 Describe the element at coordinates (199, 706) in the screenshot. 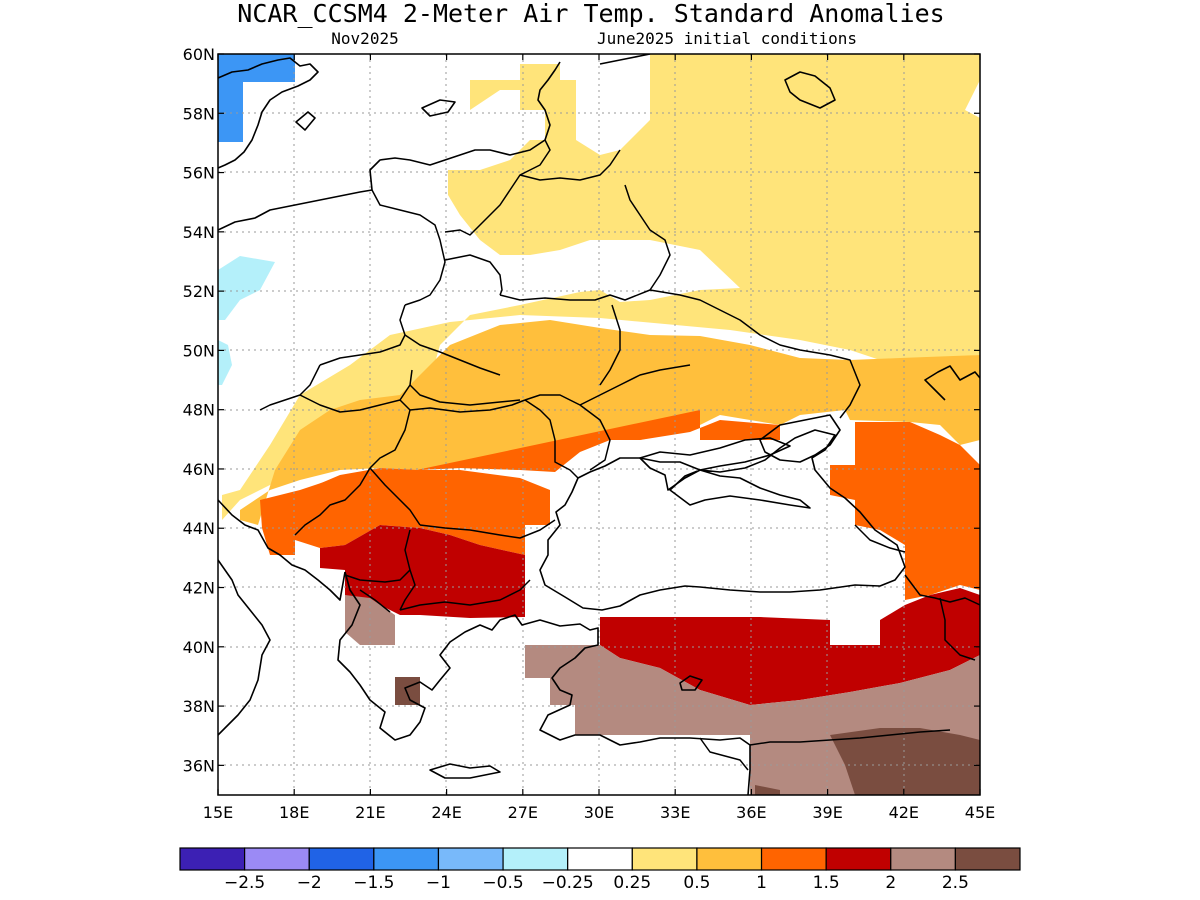

I see `lat-tick-label: 38N` at that location.